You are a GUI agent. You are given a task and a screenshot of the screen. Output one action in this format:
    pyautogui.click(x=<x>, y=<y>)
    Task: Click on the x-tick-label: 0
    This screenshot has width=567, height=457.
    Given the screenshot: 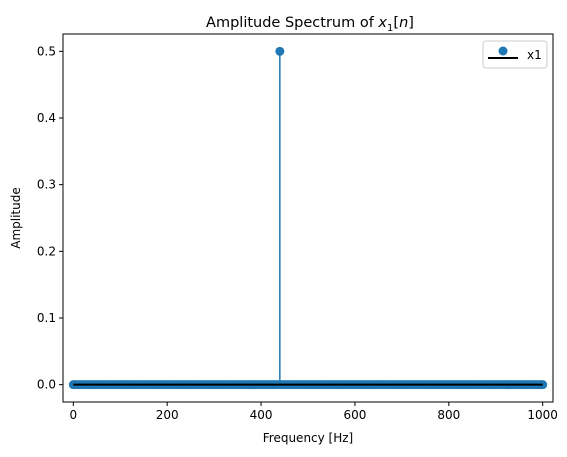 What is the action you would take?
    pyautogui.click(x=74, y=415)
    